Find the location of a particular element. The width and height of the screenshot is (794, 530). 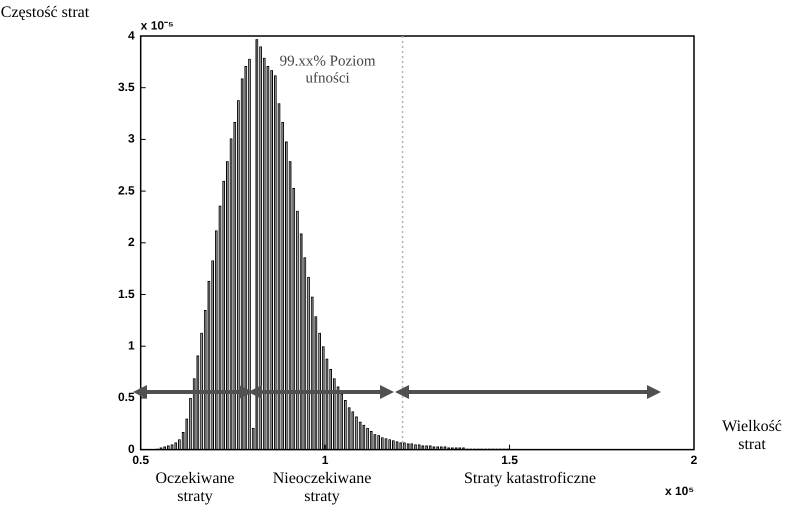

y-tick-label: 3 is located at coordinates (131, 139).